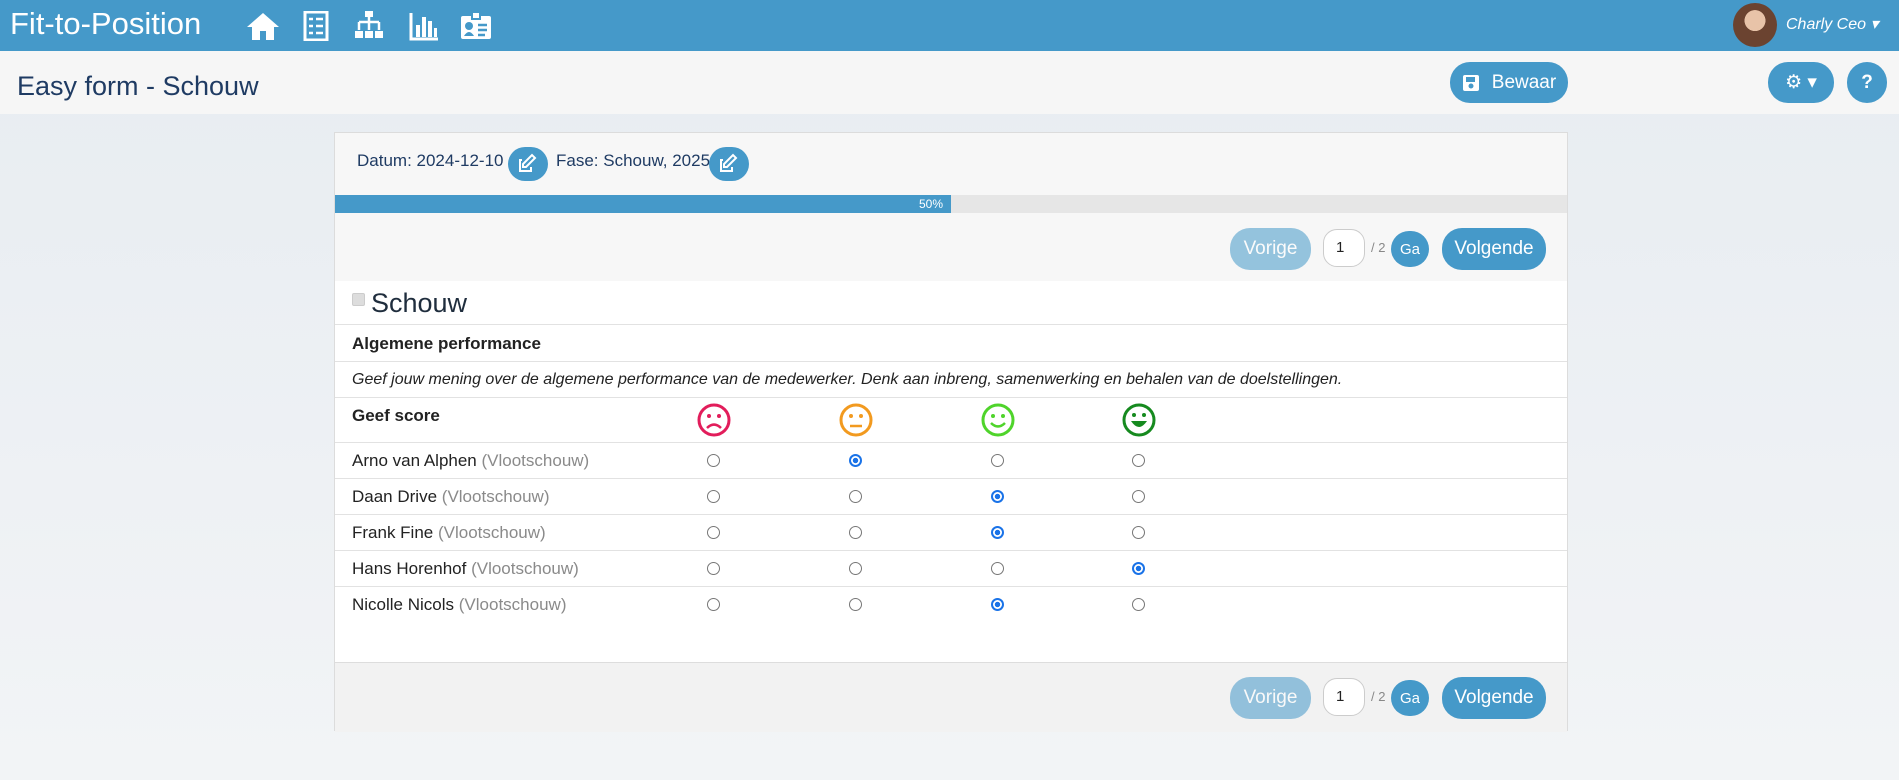  What do you see at coordinates (395, 496) in the screenshot?
I see `person-name: Daan Drive` at bounding box center [395, 496].